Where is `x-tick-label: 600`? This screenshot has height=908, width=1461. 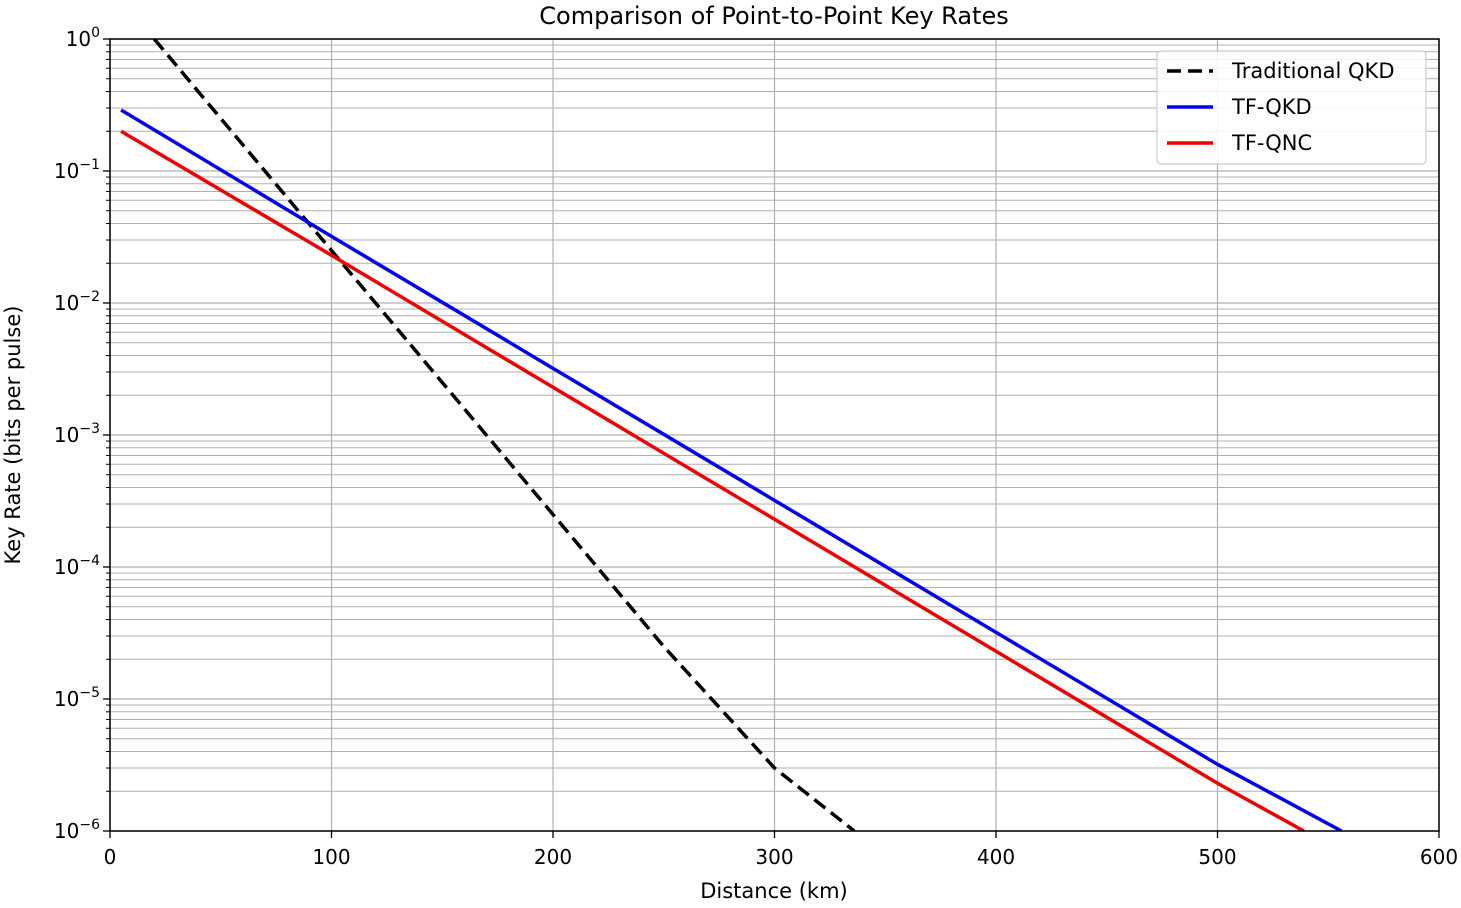 x-tick-label: 600 is located at coordinates (1439, 857).